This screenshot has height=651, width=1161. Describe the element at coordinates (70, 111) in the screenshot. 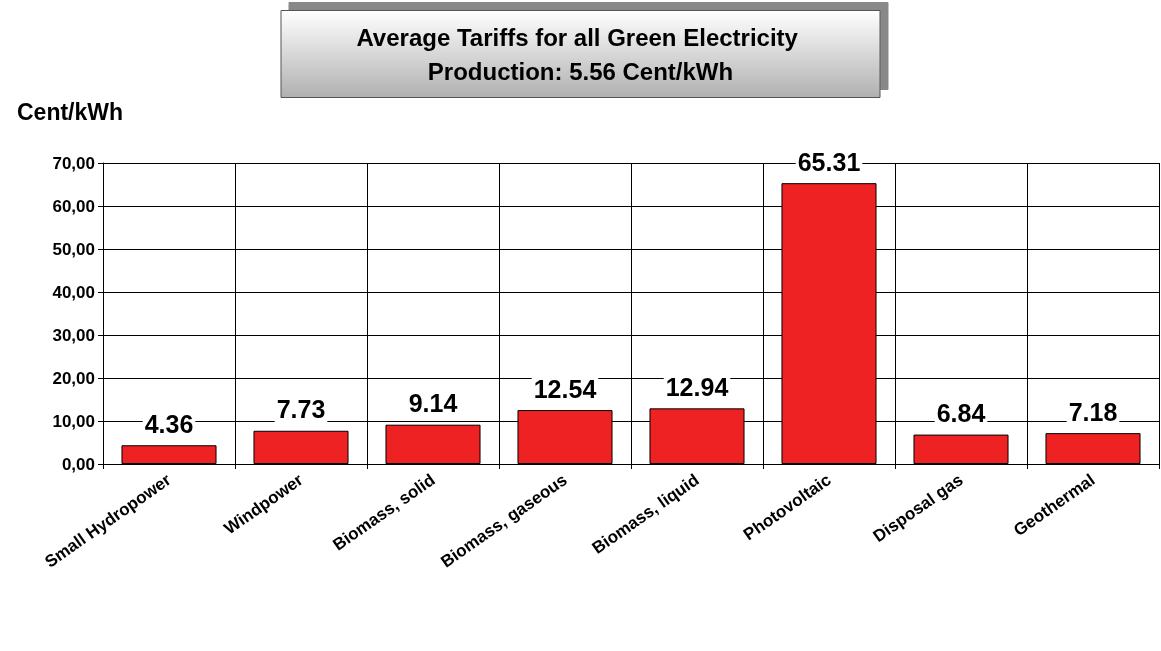

I see `y-axis-title: Cent/kWh` at that location.